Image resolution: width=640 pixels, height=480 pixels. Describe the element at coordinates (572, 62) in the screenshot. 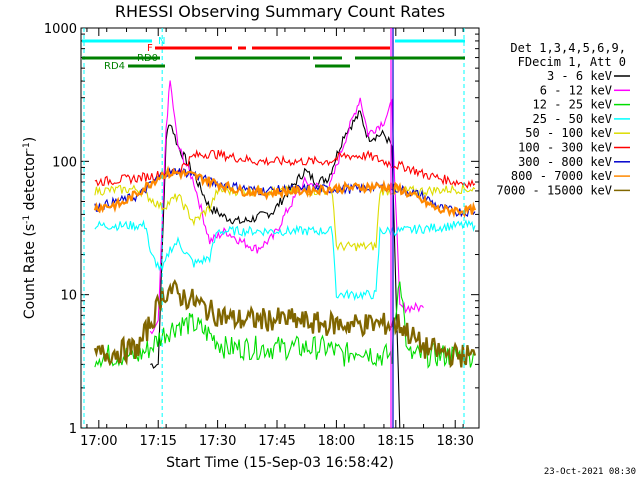

I see `legend-header-2: FDecim 1, Att 0` at that location.